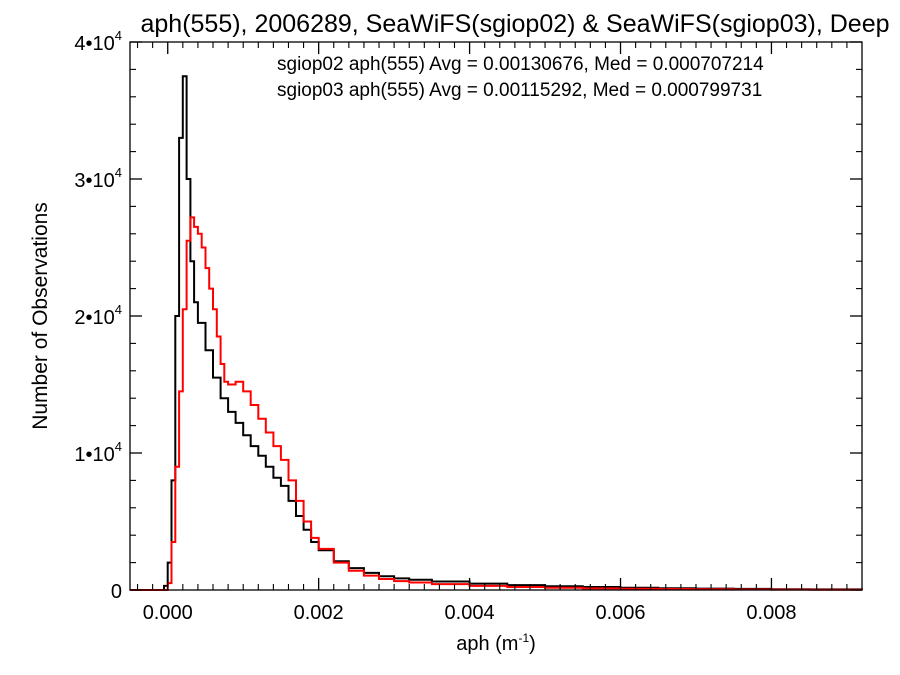 This screenshot has width=900, height=675. What do you see at coordinates (116, 592) in the screenshot?
I see `y-tick-label: 0` at bounding box center [116, 592].